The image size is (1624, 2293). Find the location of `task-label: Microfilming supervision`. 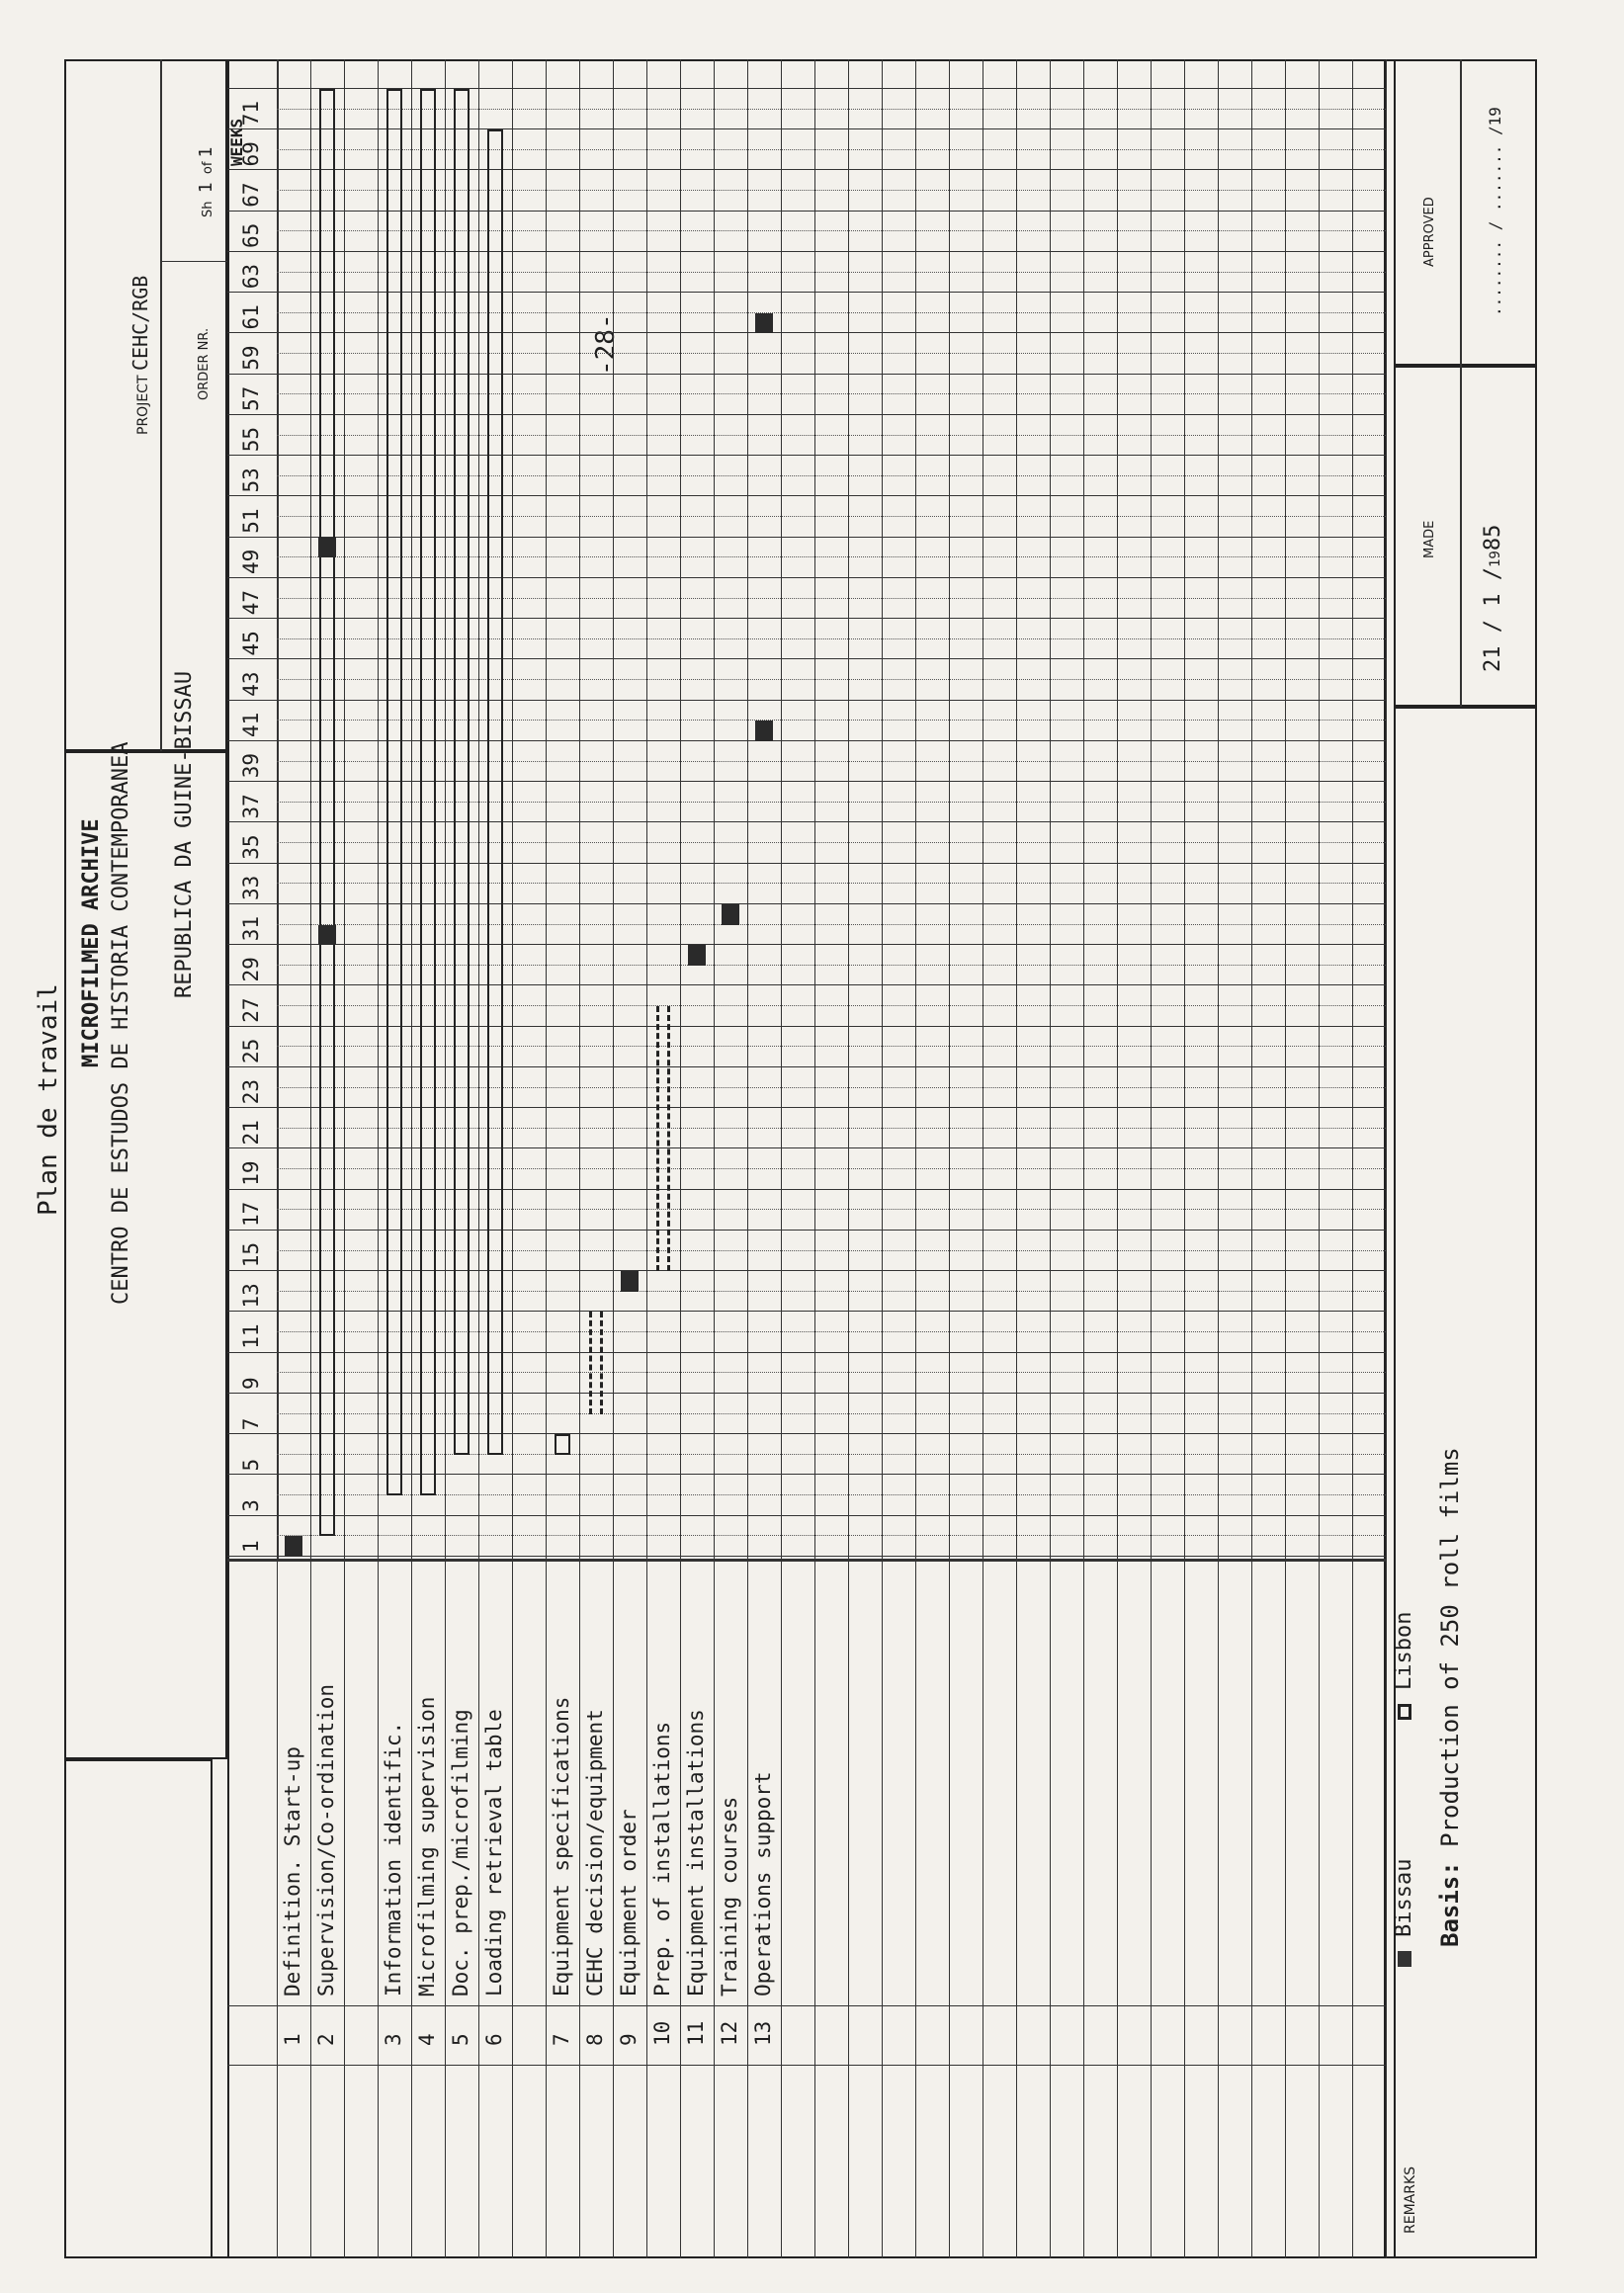

task-label: Microfilming supervision is located at coordinates (427, 1846).